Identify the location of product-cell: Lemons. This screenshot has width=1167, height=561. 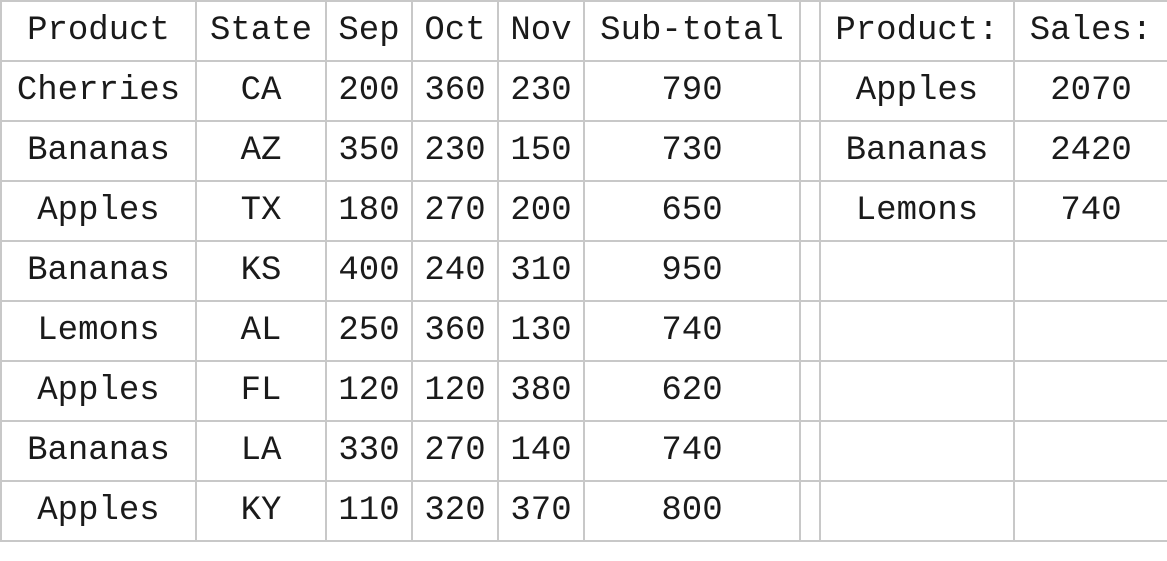
(98, 331).